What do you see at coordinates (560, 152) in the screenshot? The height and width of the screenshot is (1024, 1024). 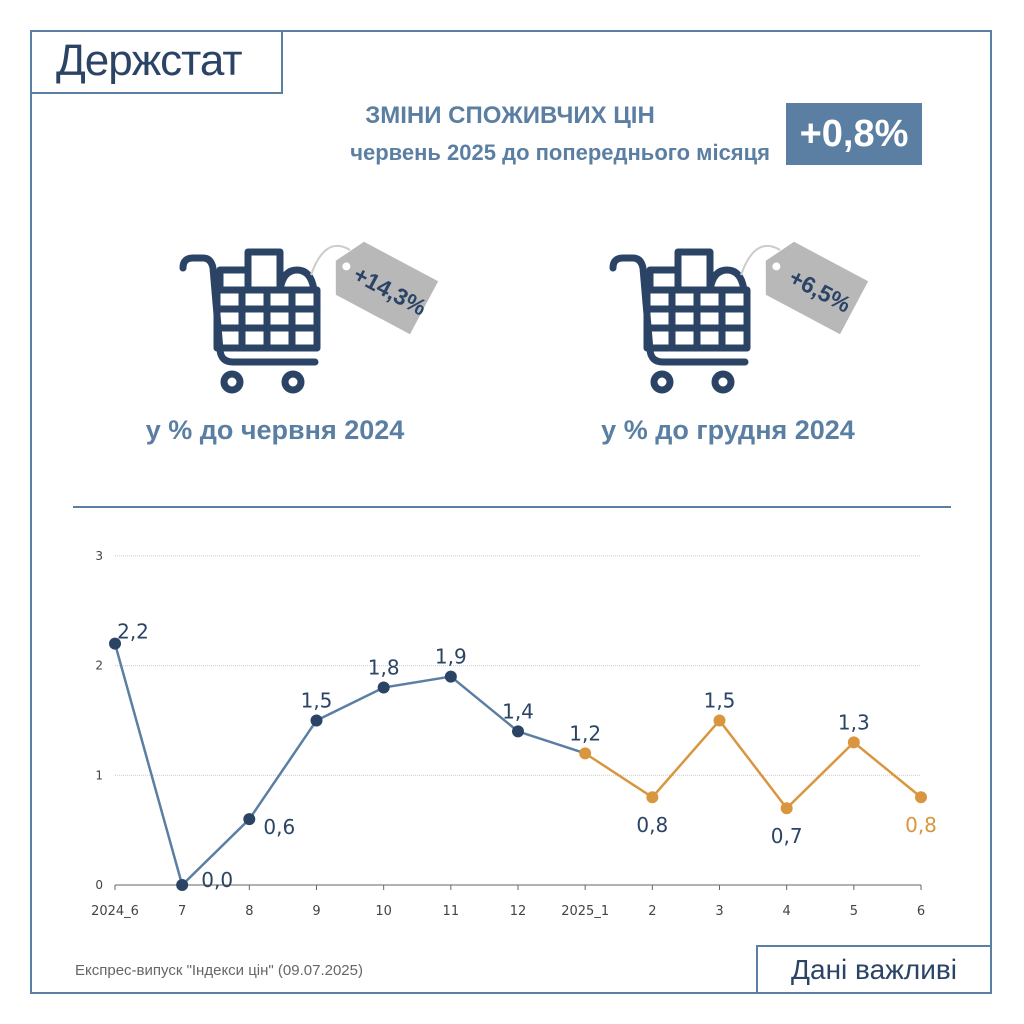 I see `subtitle: червень 2025 до попереднього місяця` at bounding box center [560, 152].